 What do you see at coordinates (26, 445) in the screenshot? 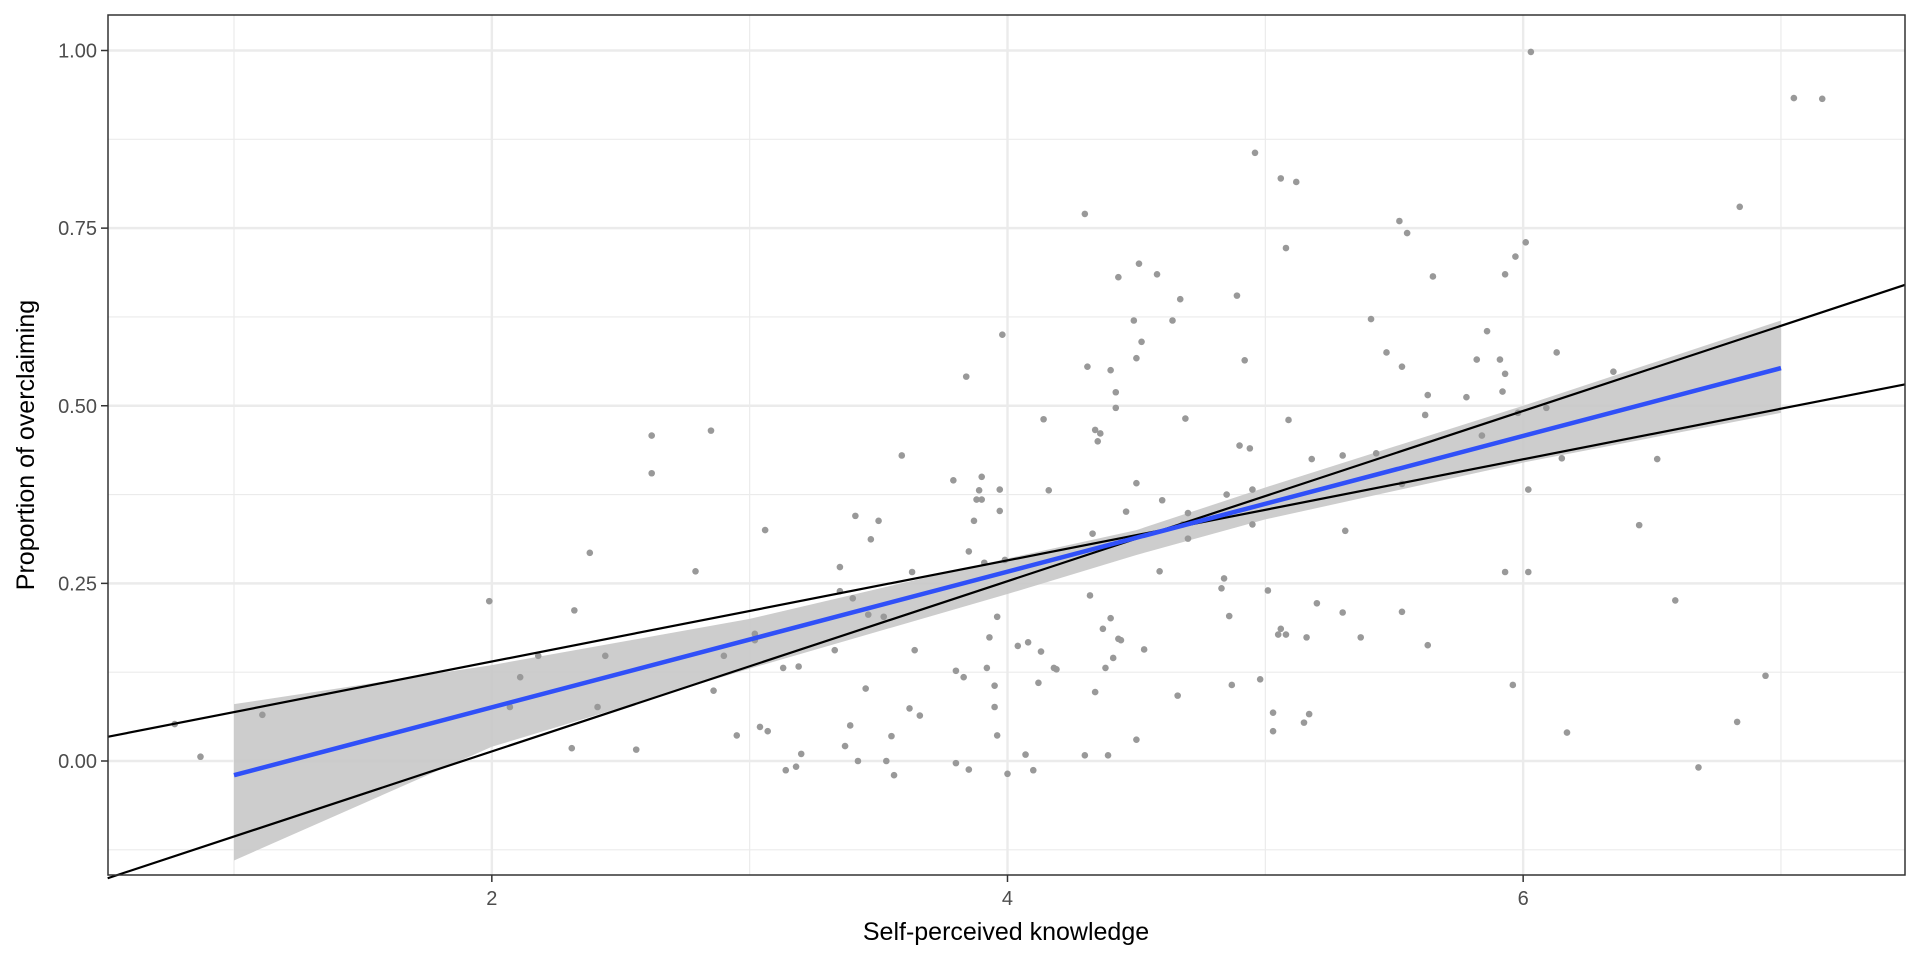
I see `y-axis-title: Proportion of overclaiming` at bounding box center [26, 445].